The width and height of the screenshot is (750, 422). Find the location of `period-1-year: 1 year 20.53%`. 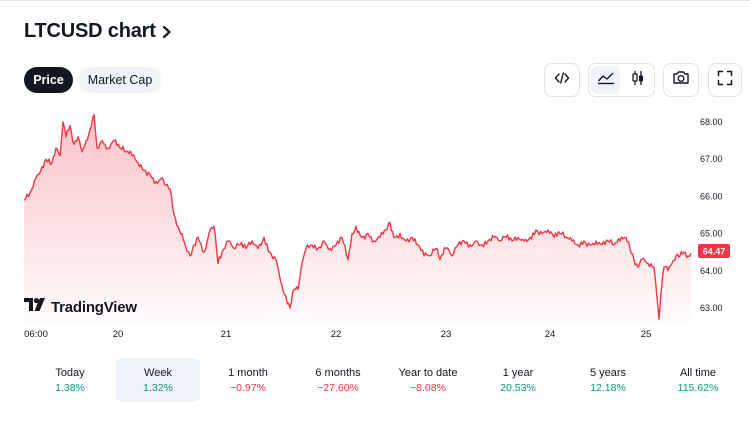

period-1-year: 1 year 20.53% is located at coordinates (518, 380).